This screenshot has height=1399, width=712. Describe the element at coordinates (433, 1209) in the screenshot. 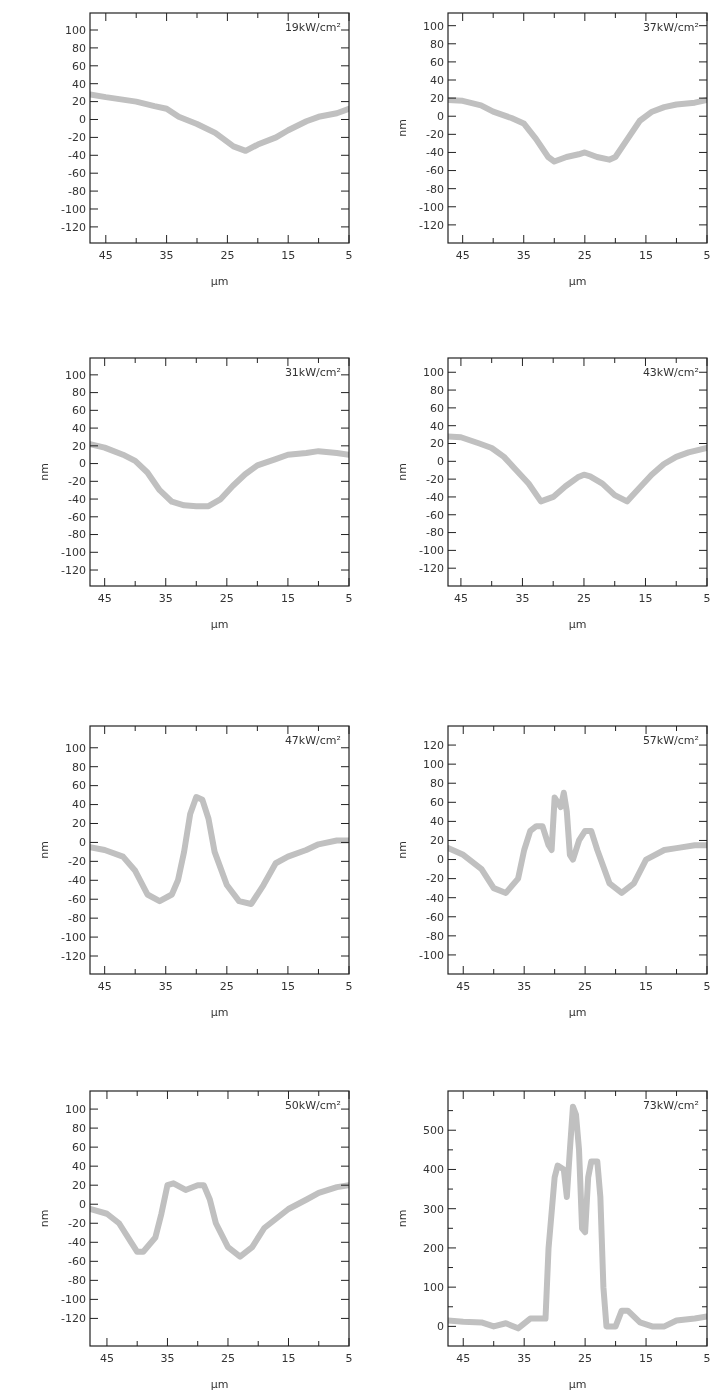

I see `y-tick-label: 300` at that location.